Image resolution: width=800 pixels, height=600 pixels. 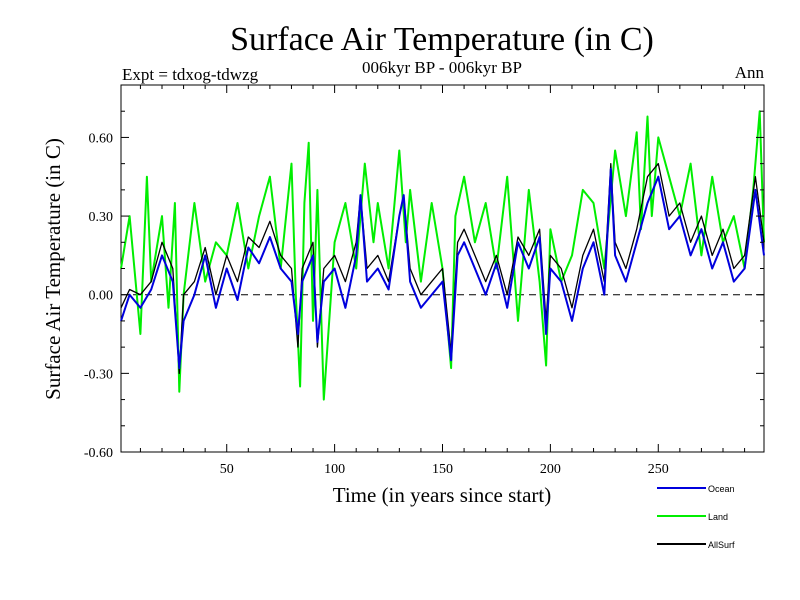 What do you see at coordinates (101, 217) in the screenshot?
I see `y-tick-label: 0.30` at bounding box center [101, 217].